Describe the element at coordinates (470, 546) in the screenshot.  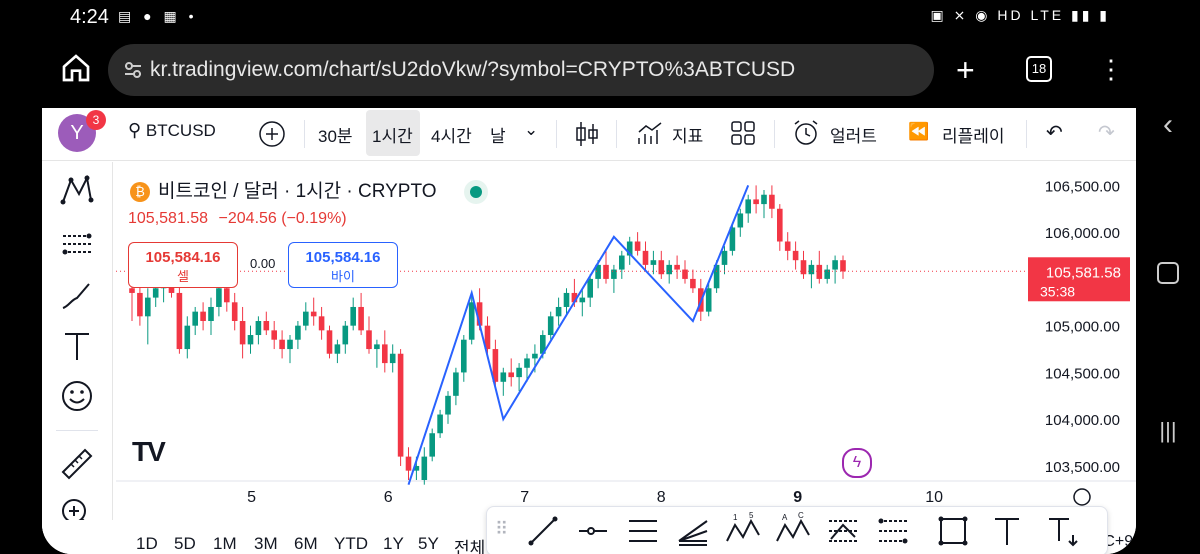
I see `range-all: 전체` at that location.